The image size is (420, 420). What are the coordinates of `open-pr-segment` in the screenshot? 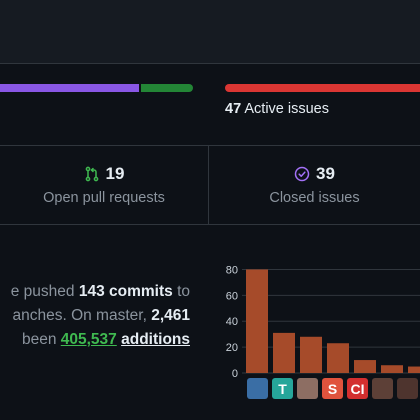 It's located at (70, 88).